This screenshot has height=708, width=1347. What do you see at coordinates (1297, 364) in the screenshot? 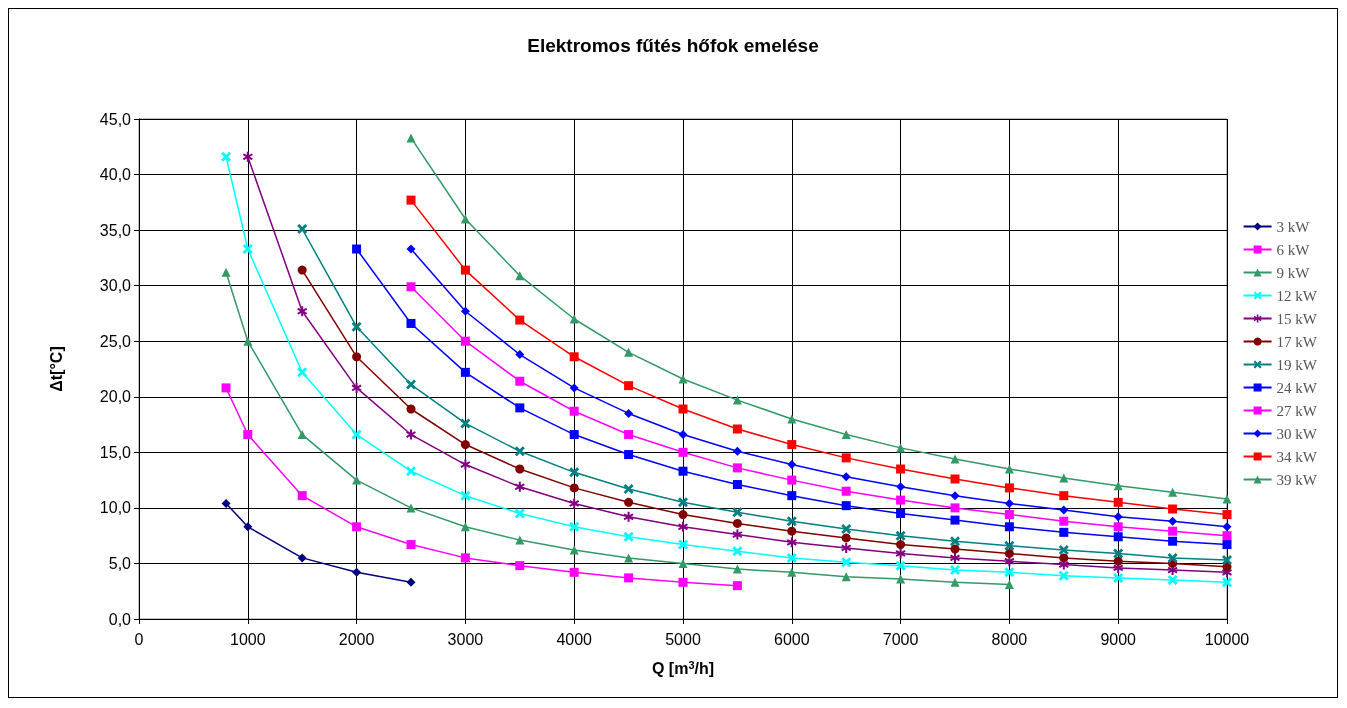
I see `legend-label: 19 kW` at bounding box center [1297, 364].